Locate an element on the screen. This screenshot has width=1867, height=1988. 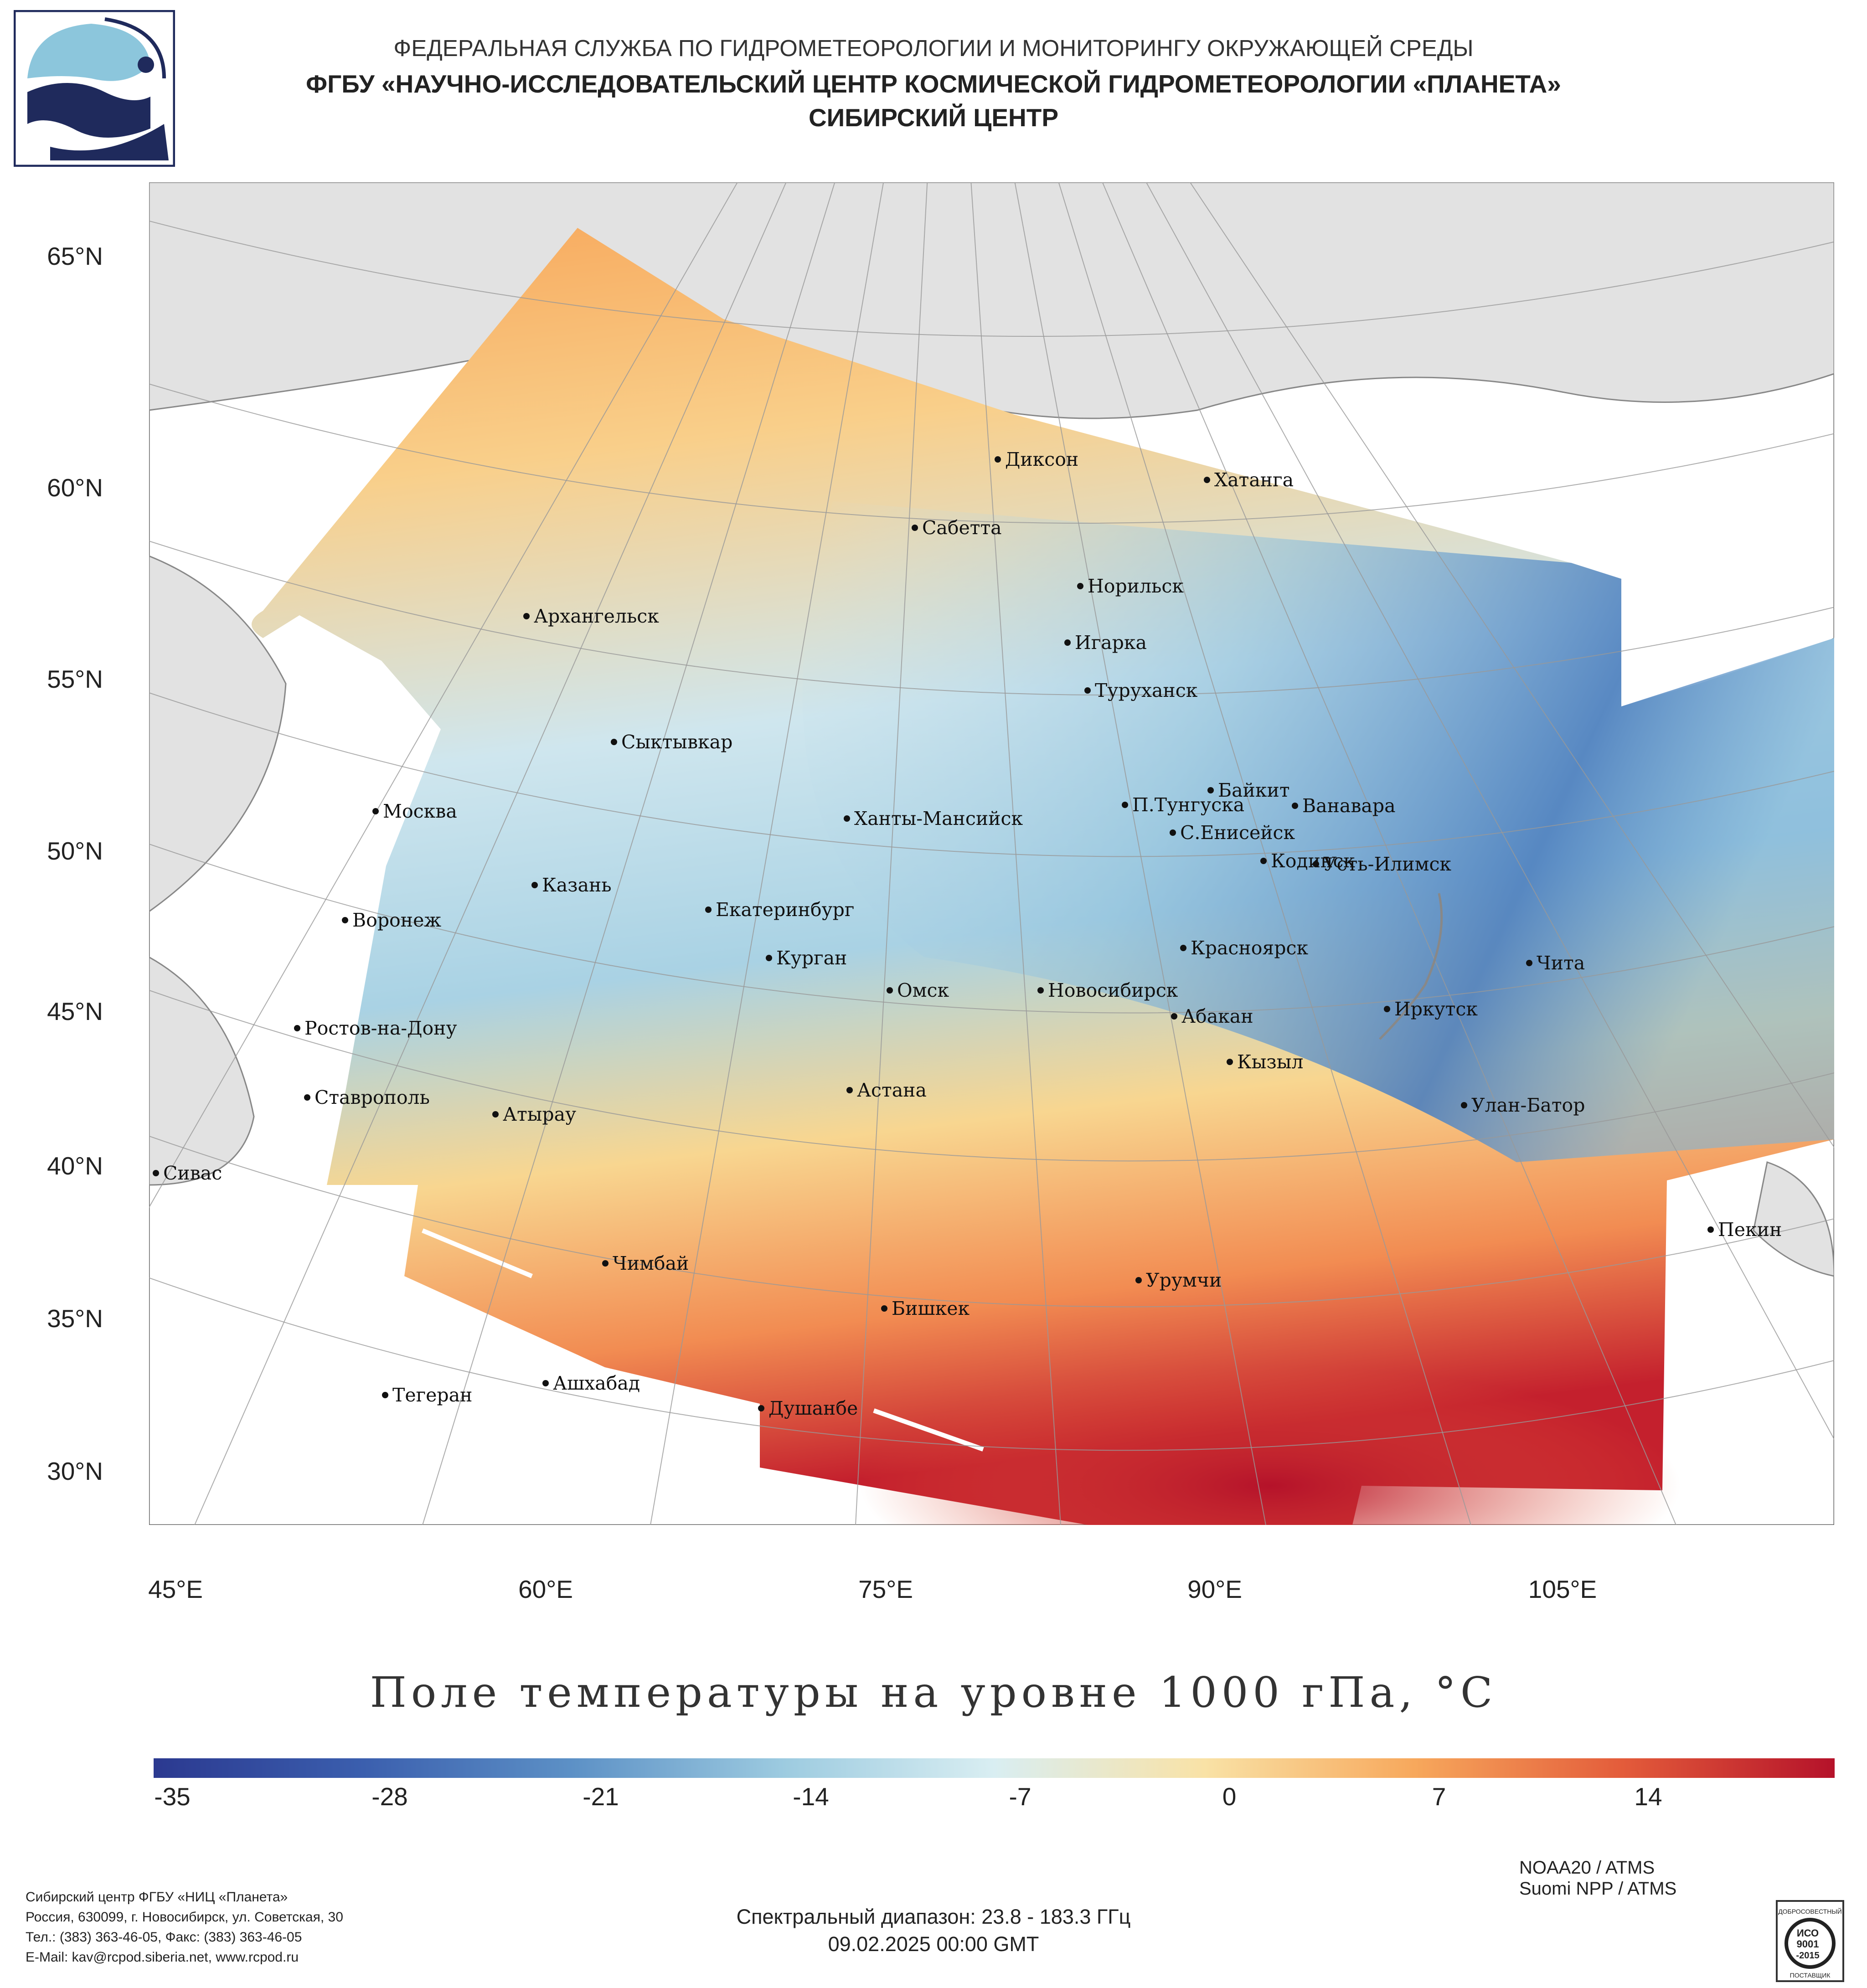
city-label: Красноярск is located at coordinates (1249, 948).